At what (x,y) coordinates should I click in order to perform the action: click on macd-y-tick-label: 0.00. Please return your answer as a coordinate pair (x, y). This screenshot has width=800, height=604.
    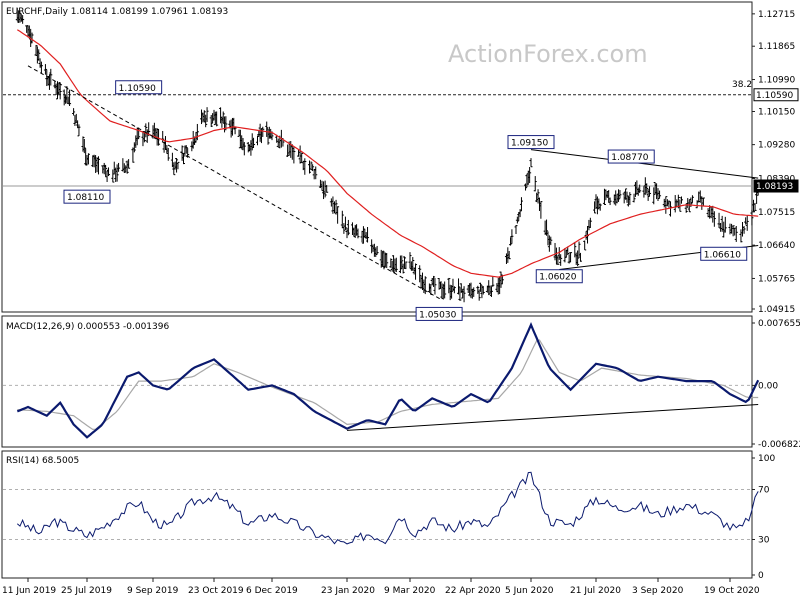
    Looking at the image, I should click on (768, 386).